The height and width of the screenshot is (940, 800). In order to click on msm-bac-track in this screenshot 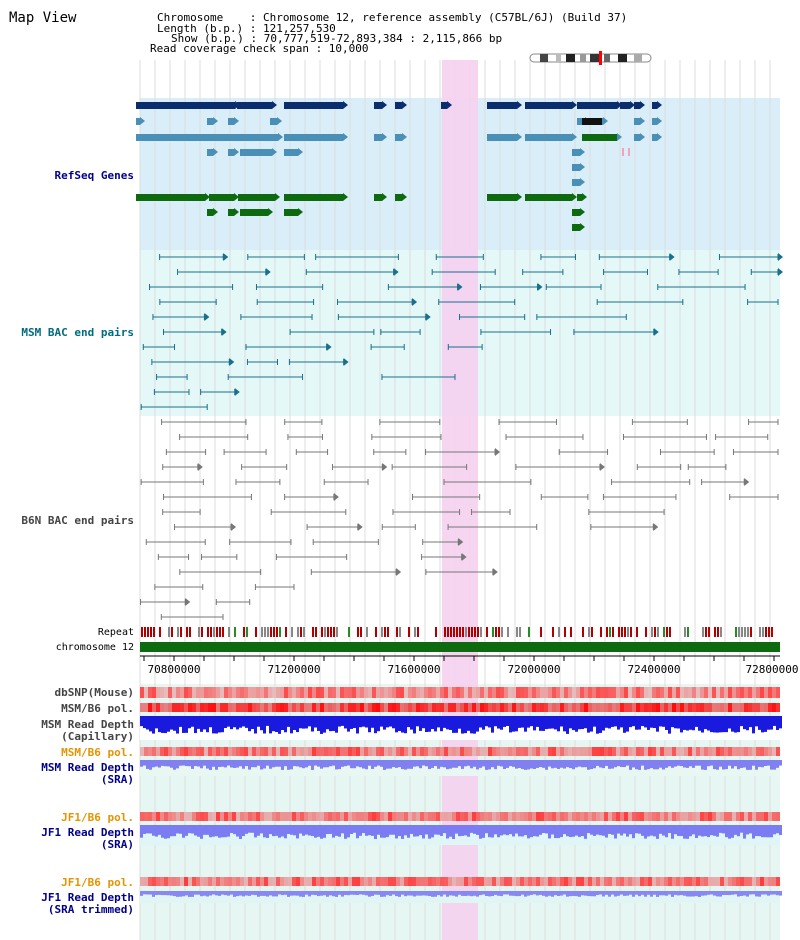, I will do `click(461, 331)`.